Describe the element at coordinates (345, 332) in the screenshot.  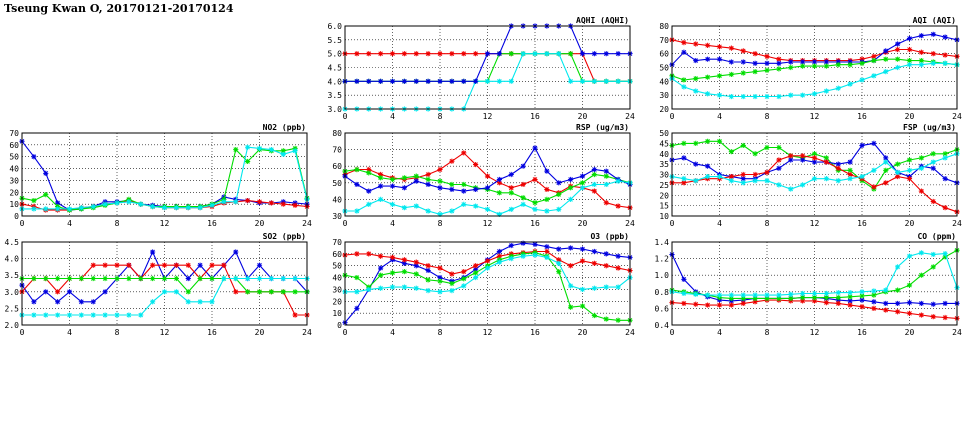
I see `x-tick-label: 0` at that location.